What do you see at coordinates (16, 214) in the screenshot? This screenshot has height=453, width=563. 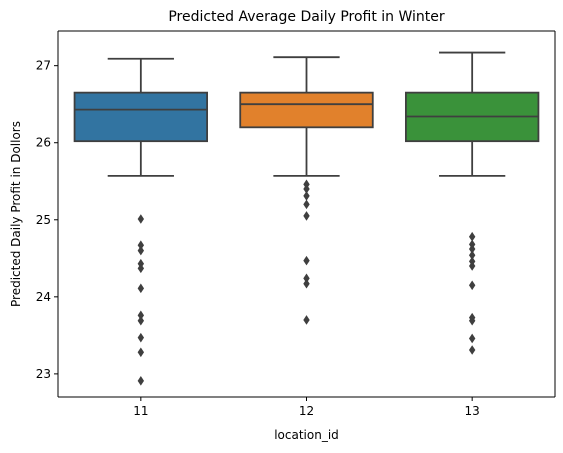 I see `y-axis-label: Predicted Daily Profit in Dollors` at bounding box center [16, 214].